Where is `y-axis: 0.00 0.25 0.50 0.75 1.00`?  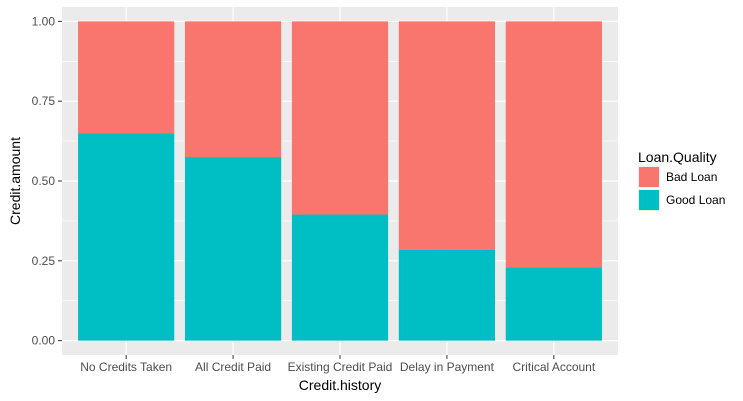 y-axis: 0.00 0.25 0.50 0.75 1.00 is located at coordinates (47, 181).